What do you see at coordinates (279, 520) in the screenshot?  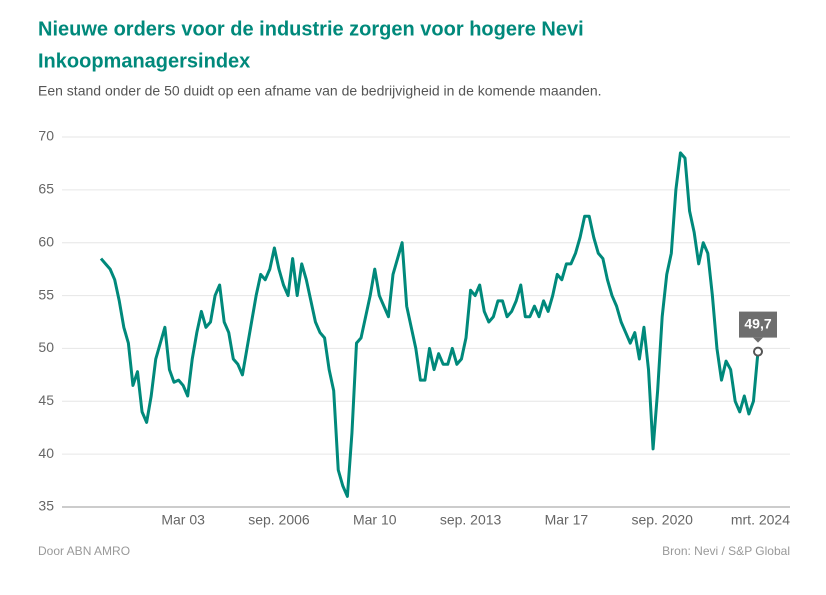 I see `x-tick-label: sep. 2006` at bounding box center [279, 520].